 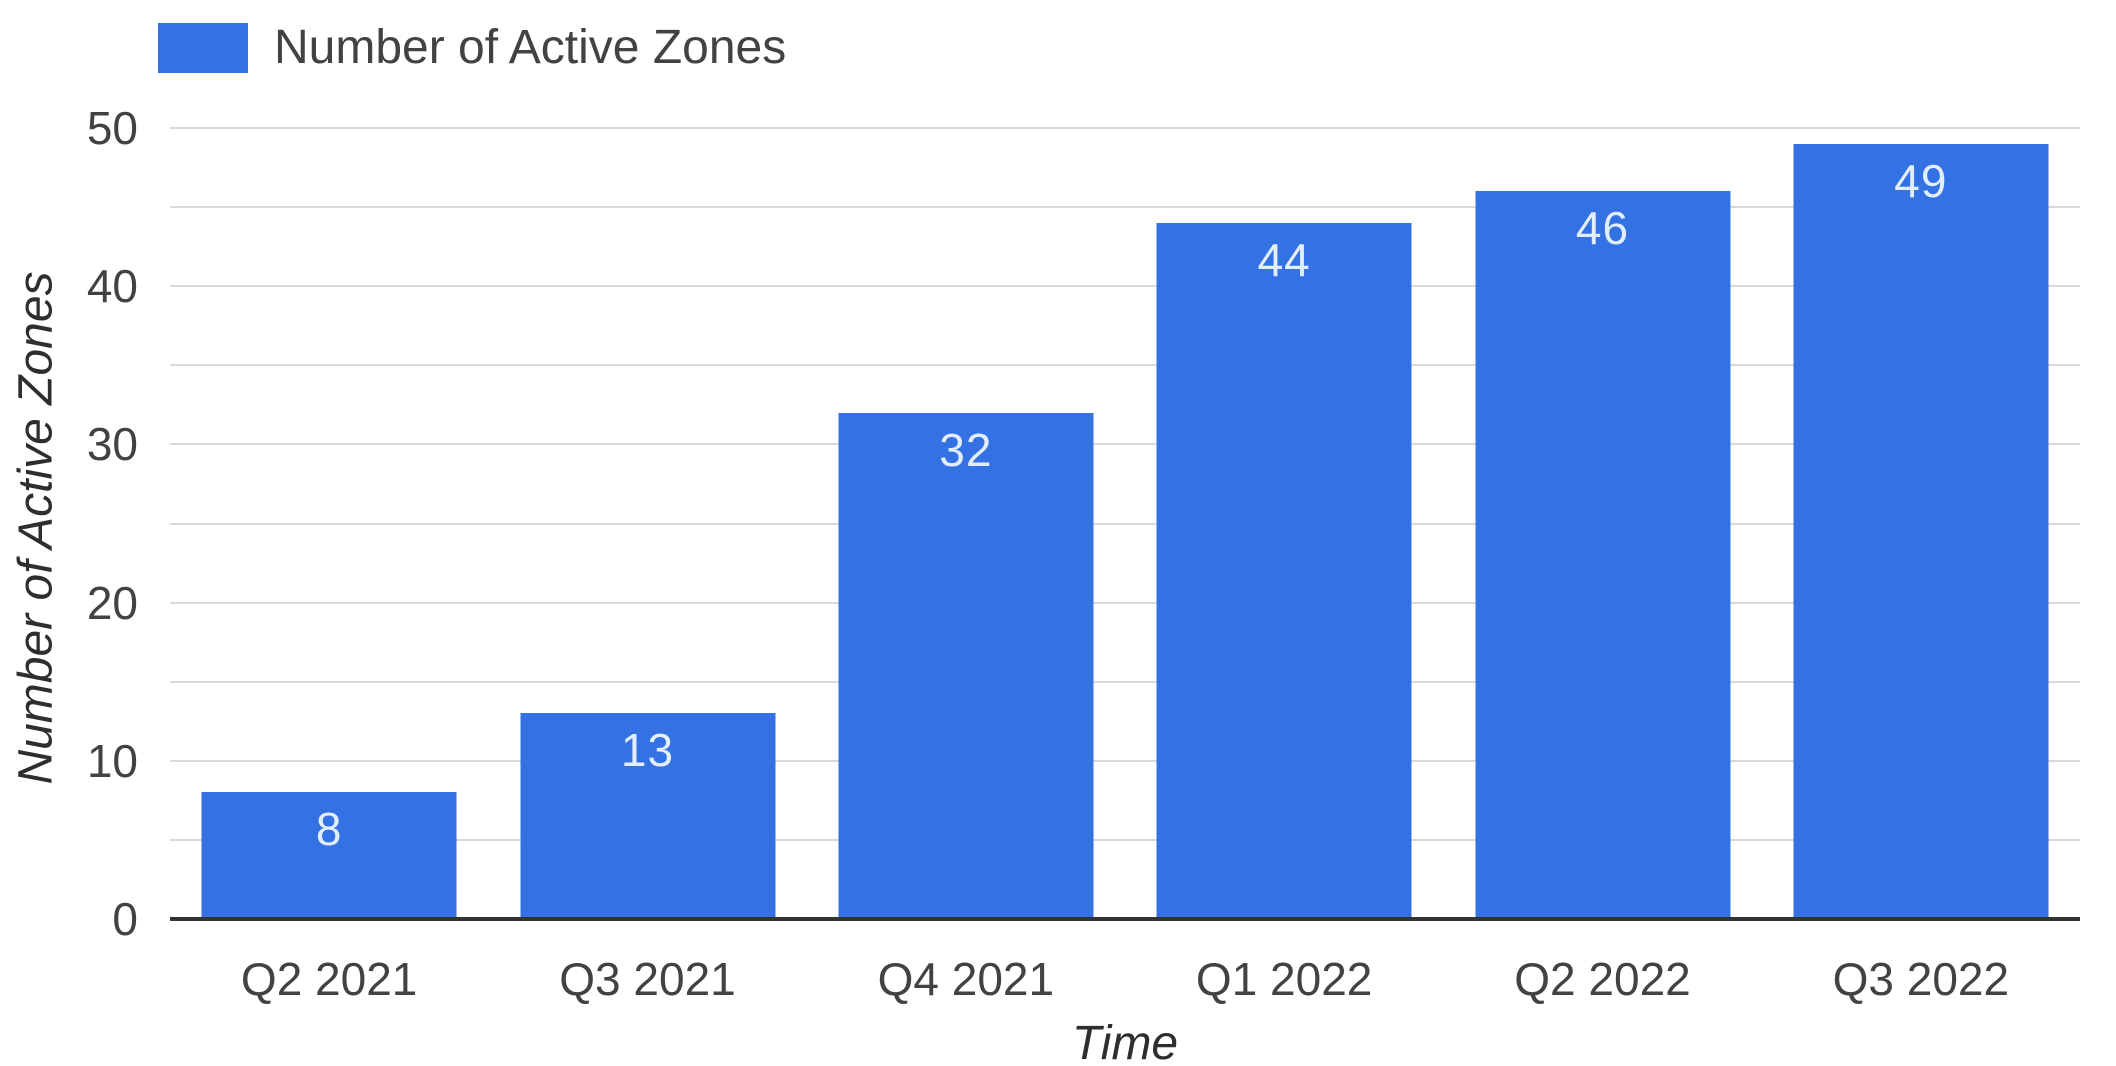 I want to click on bar-value-label: 44, so click(x=1284, y=259).